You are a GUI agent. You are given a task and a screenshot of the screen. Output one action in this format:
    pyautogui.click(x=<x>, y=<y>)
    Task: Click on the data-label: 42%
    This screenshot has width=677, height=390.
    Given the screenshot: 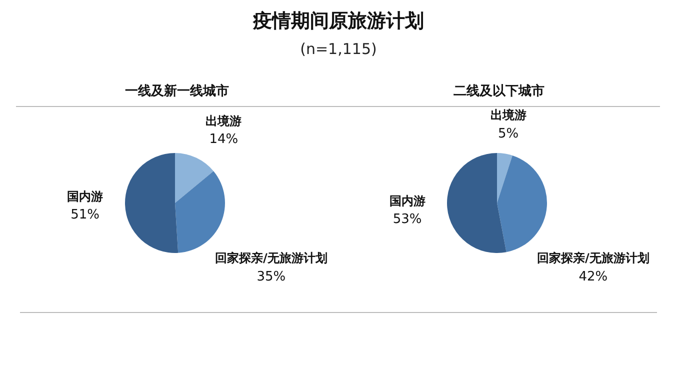 What is the action you would take?
    pyautogui.click(x=593, y=276)
    